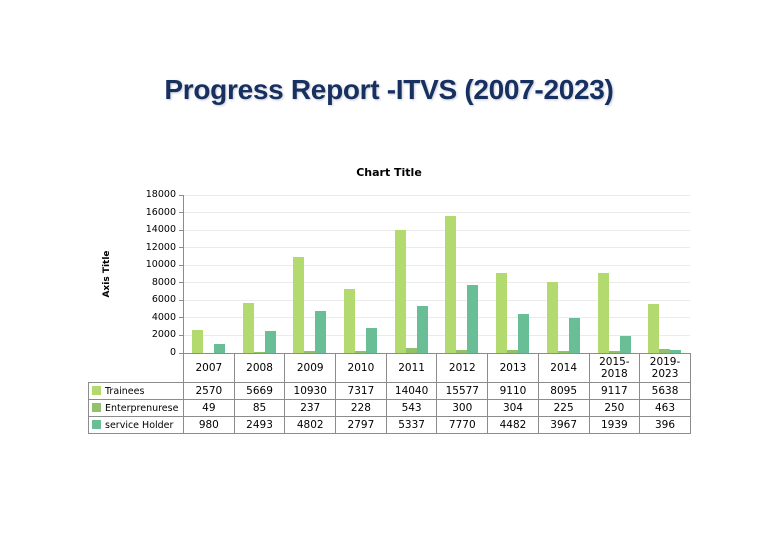 The height and width of the screenshot is (535, 778). What do you see at coordinates (513, 408) in the screenshot?
I see `value-cell: 304` at bounding box center [513, 408].